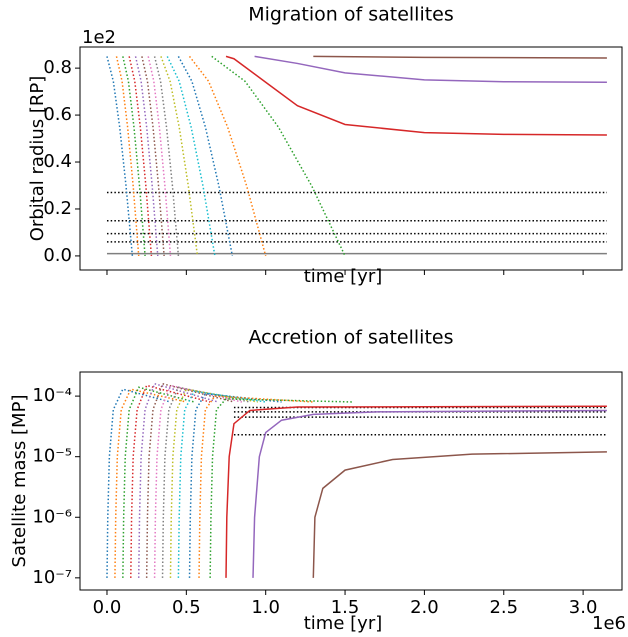 The height and width of the screenshot is (637, 628). What do you see at coordinates (57, 114) in the screenshot?
I see `y-tick-label: 0.6` at bounding box center [57, 114].